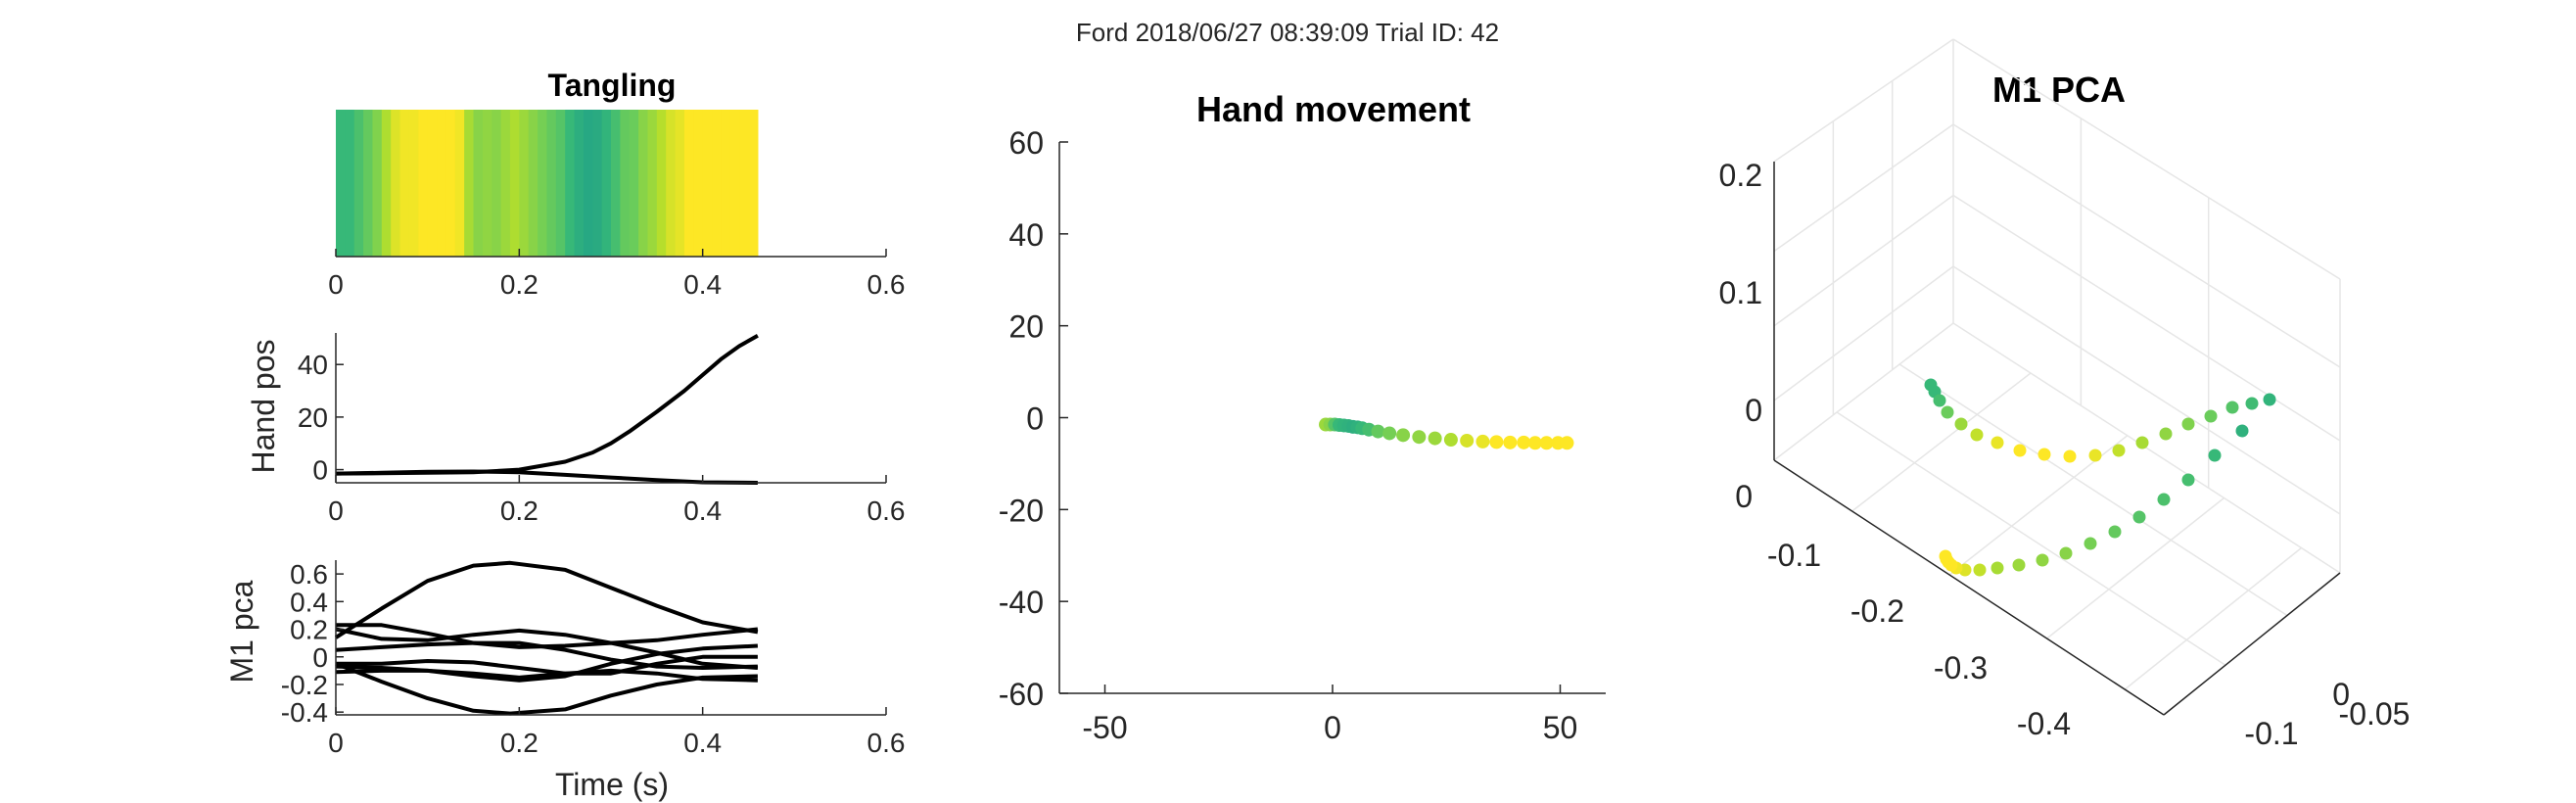 The height and width of the screenshot is (803, 2576). I want to click on p3d-y-axis, so click(1969, 587).